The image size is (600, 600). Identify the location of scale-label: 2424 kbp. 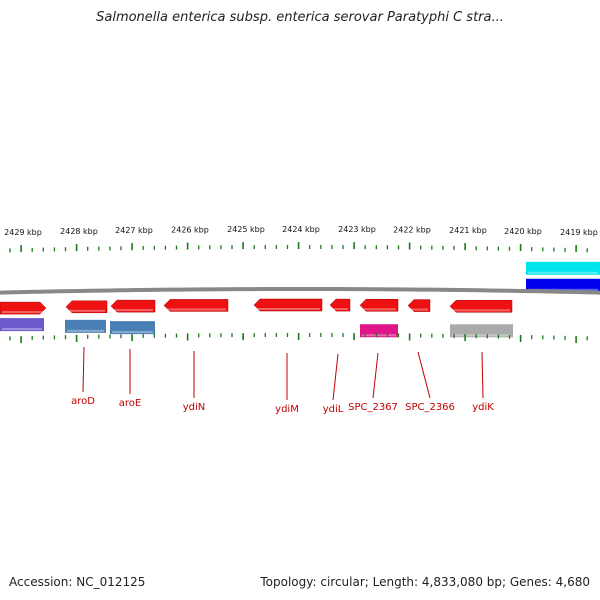
(301, 229).